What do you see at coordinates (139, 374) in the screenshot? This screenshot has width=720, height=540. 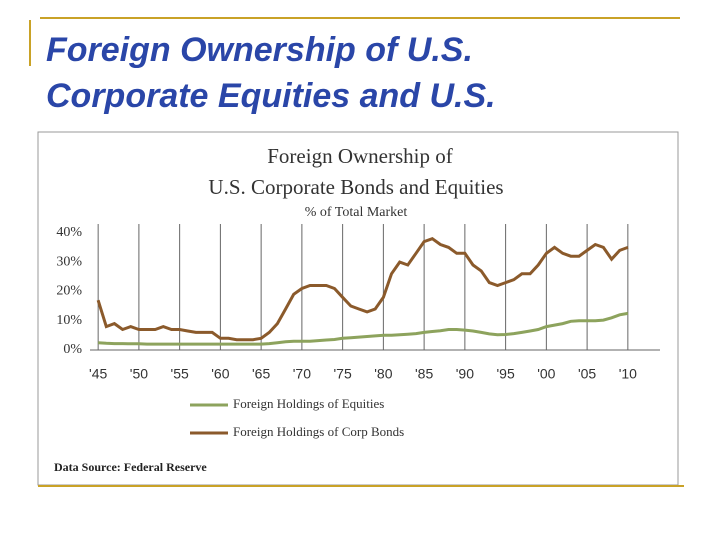 I see `x-tick-label: '50` at bounding box center [139, 374].